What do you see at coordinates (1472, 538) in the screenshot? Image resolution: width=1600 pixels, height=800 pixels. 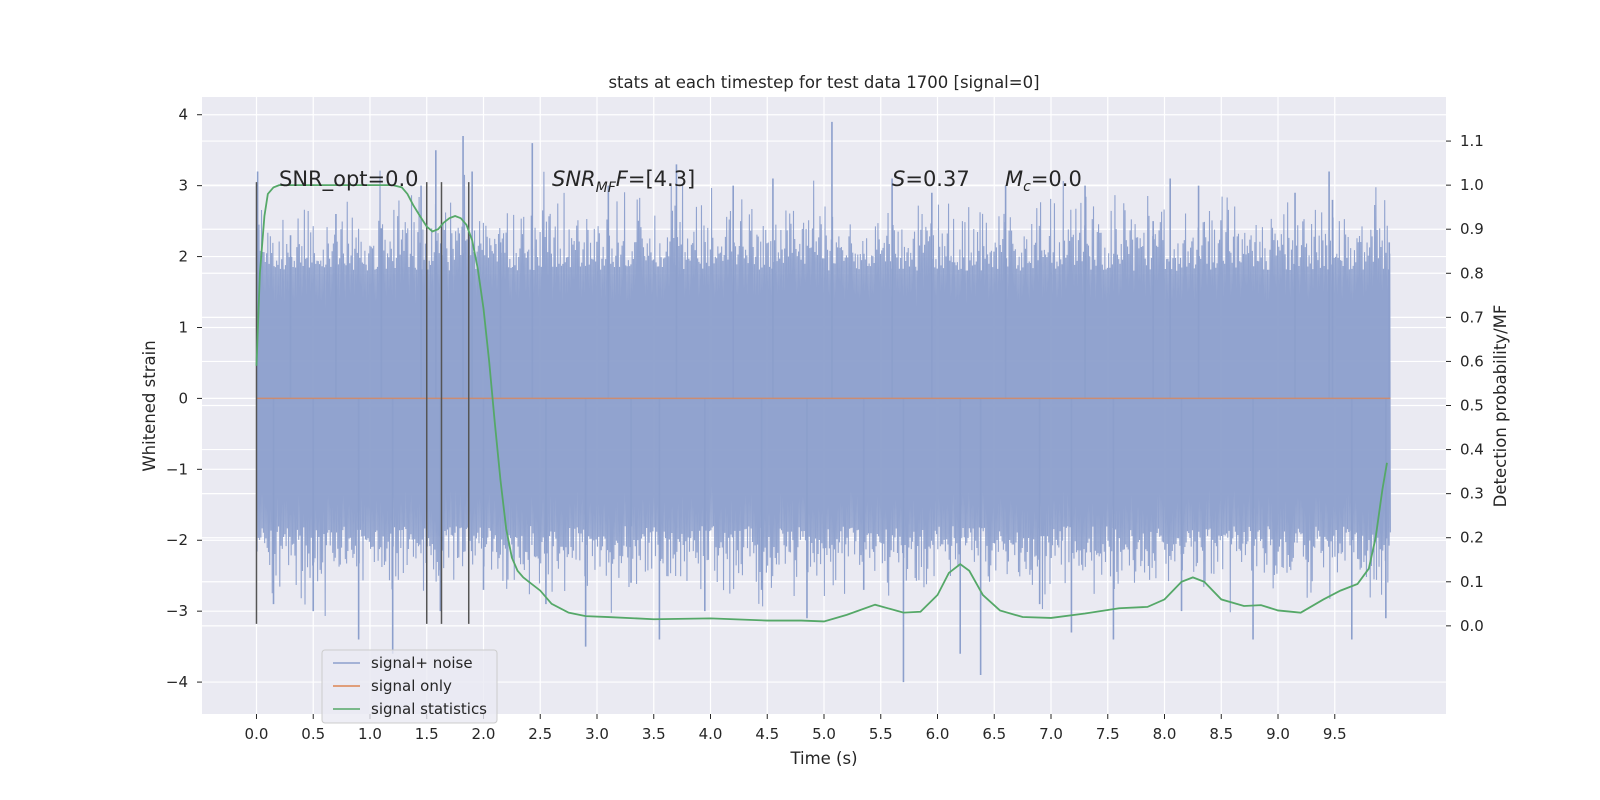 I see `y2-tick-label: 0.2` at bounding box center [1472, 538].